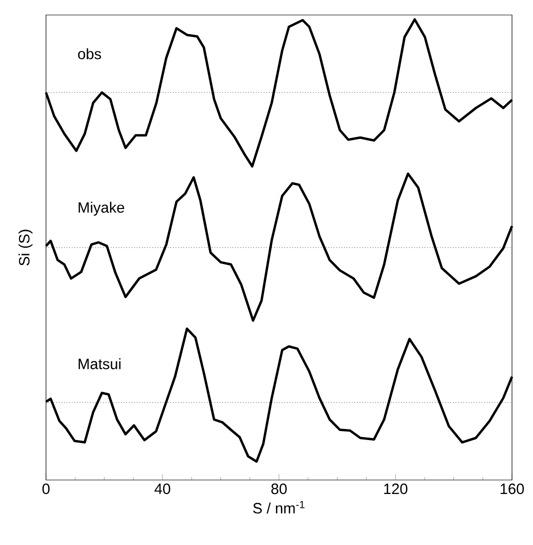  What do you see at coordinates (46, 489) in the screenshot?
I see `x-tick-label: 0` at bounding box center [46, 489].